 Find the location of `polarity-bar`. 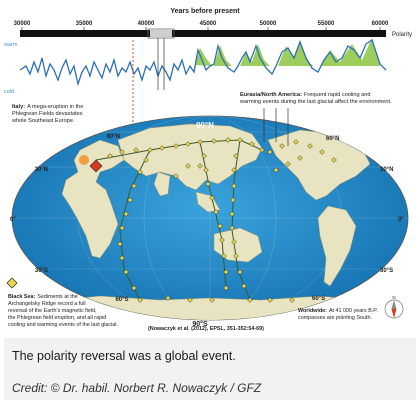

polarity-bar is located at coordinates (203, 33).